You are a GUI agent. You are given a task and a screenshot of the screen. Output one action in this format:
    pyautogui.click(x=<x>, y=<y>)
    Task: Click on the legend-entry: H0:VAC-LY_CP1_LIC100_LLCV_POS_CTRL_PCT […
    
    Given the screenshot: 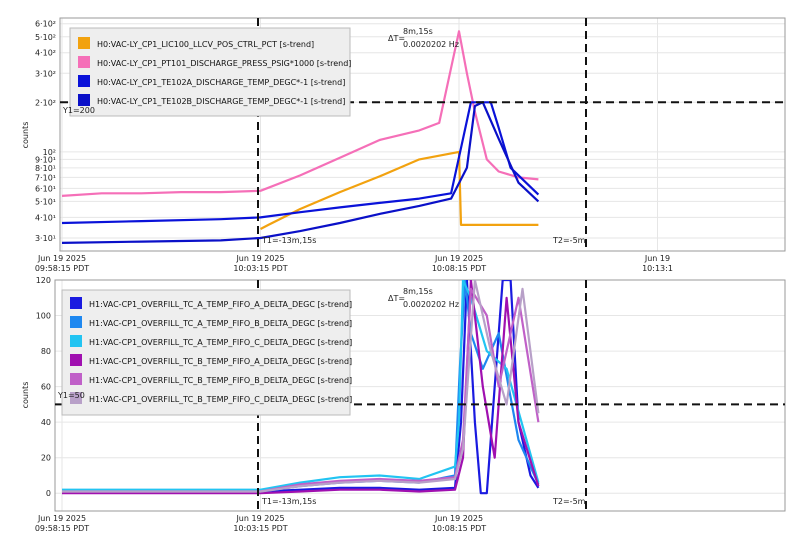 What is the action you would take?
    pyautogui.click(x=205, y=44)
    